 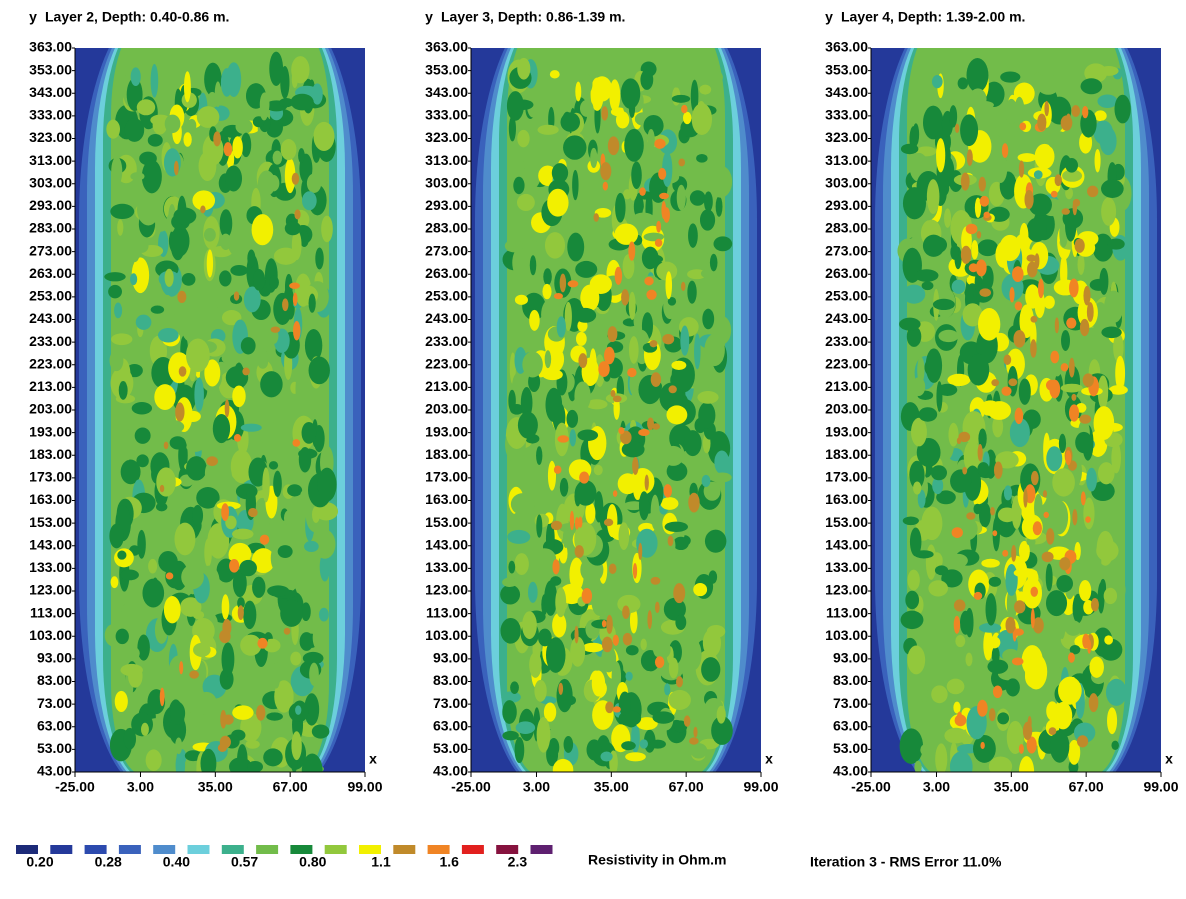 What do you see at coordinates (829, 17) in the screenshot?
I see `y-axis-label: y` at bounding box center [829, 17].